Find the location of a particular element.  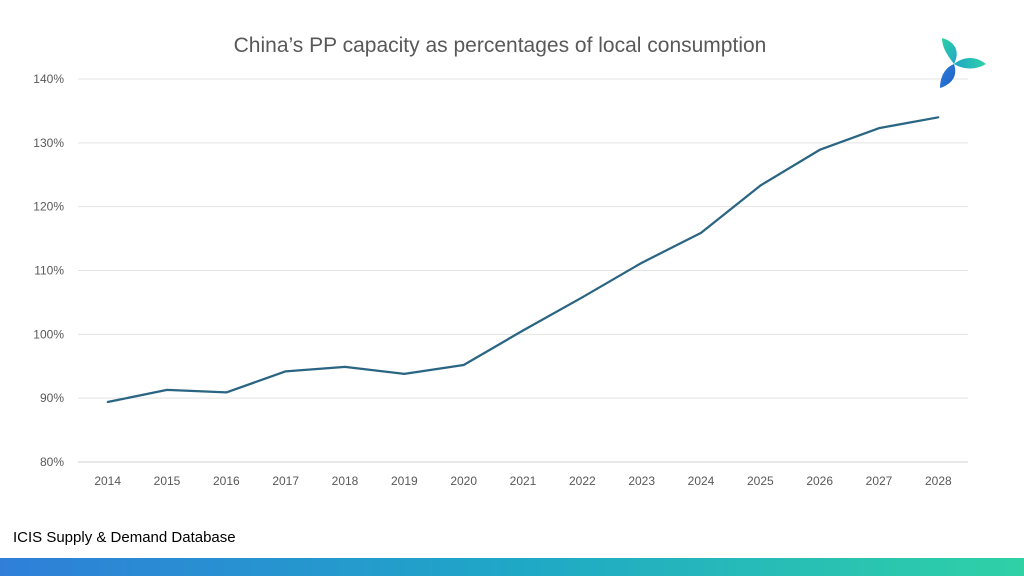

x-tick-label: 2018 is located at coordinates (345, 481).